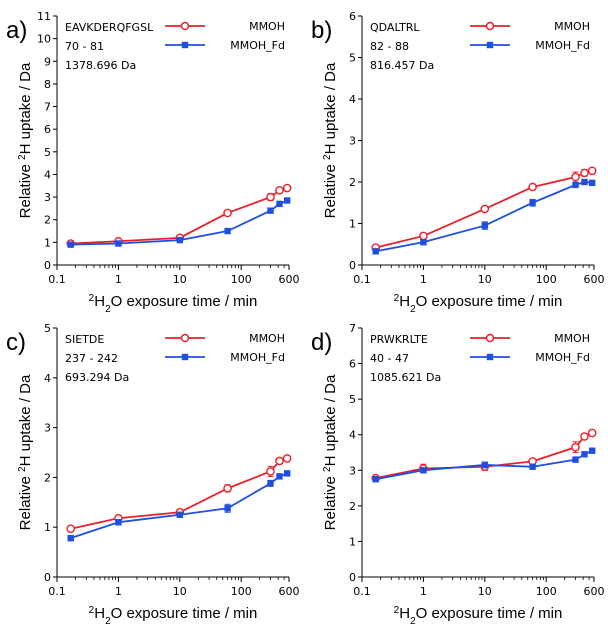 This screenshot has width=608, height=624. What do you see at coordinates (16, 342) in the screenshot?
I see `panel-label: c)` at bounding box center [16, 342].